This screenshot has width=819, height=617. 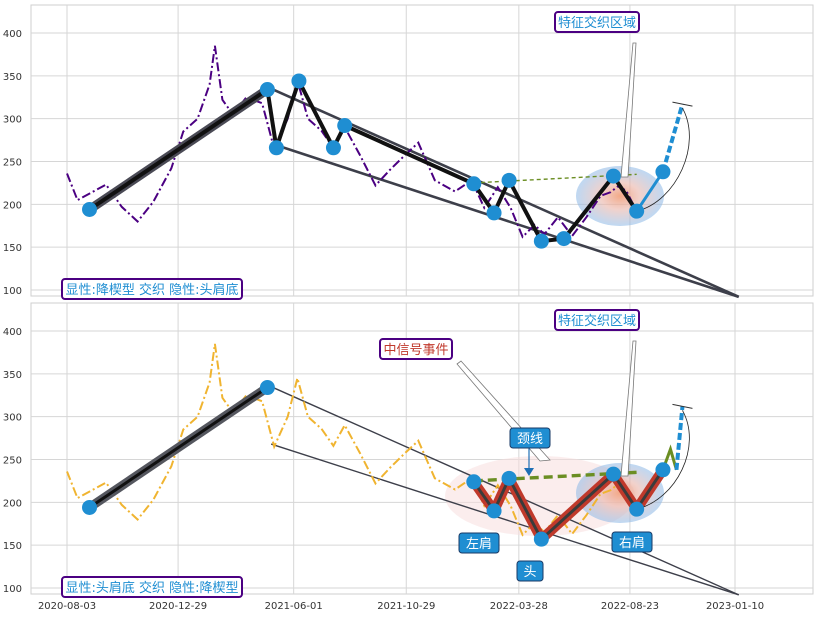 I want to click on x-tick-label: 2020-12-29, so click(x=178, y=606).